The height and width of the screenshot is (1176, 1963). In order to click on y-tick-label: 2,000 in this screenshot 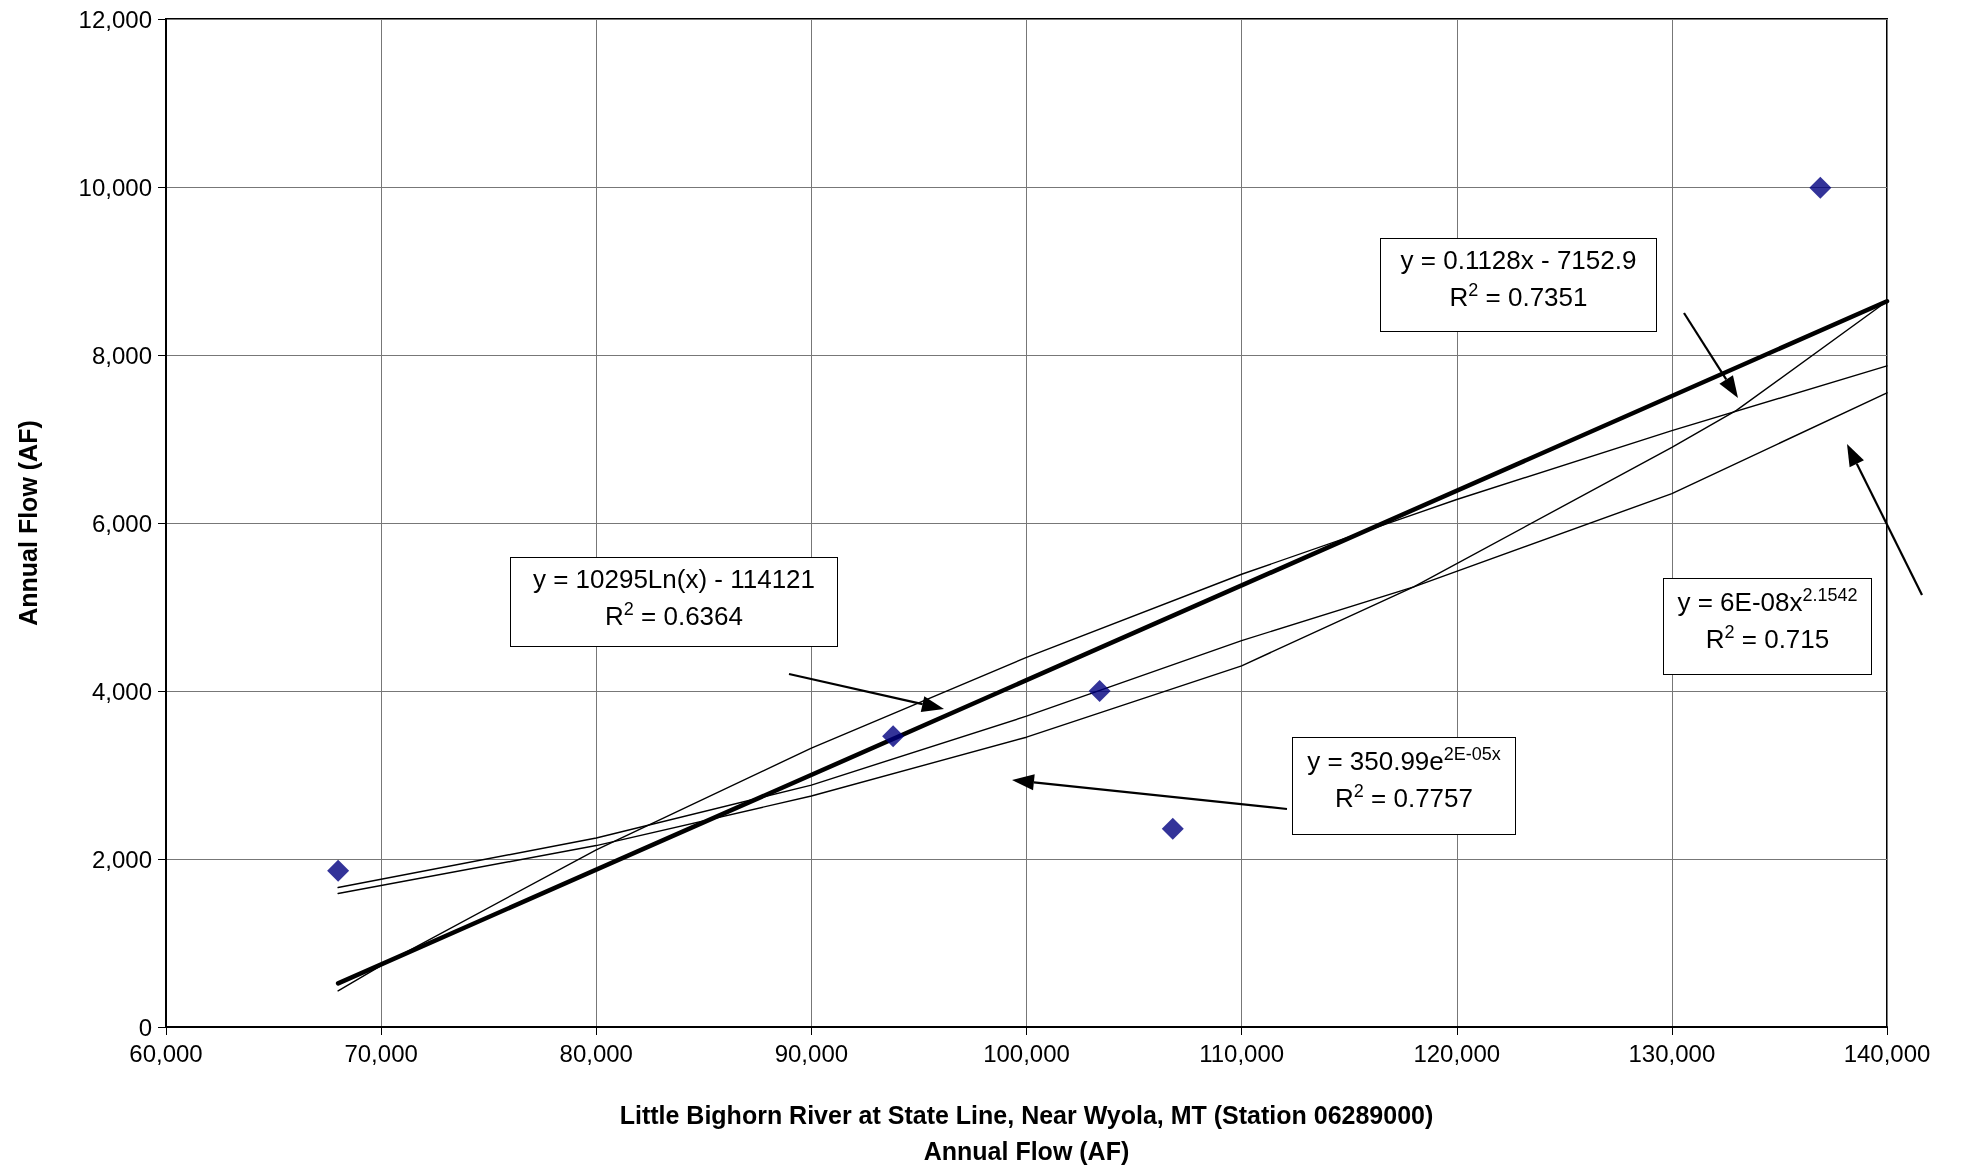, I will do `click(121, 859)`.